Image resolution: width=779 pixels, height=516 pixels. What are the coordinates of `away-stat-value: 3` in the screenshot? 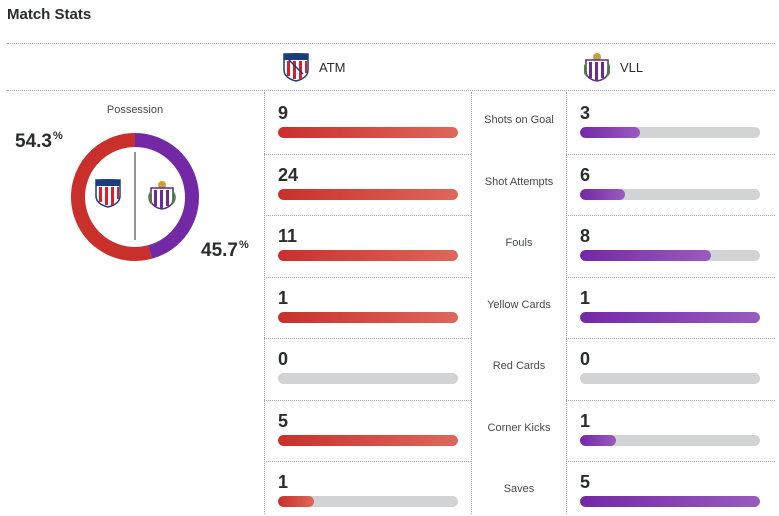 It's located at (585, 113).